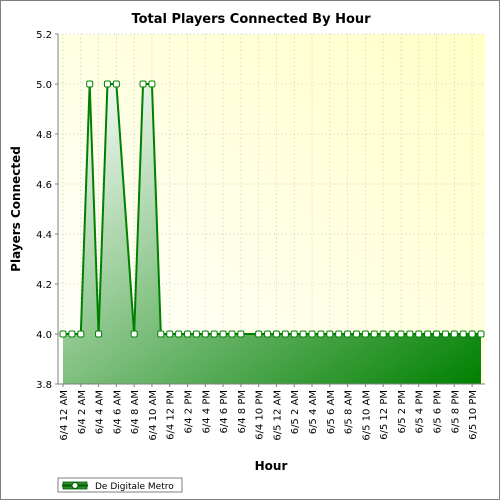  I want to click on y-tick-label: 5.2, so click(44, 35).